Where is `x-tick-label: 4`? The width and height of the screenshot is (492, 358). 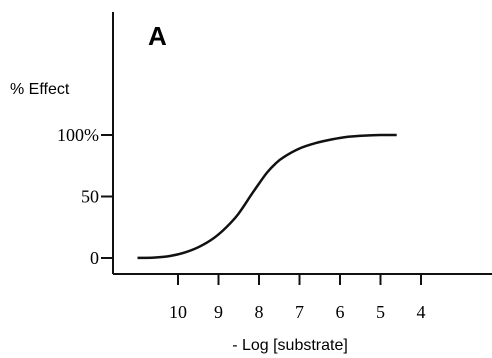 x-tick-label: 4 is located at coordinates (421, 312).